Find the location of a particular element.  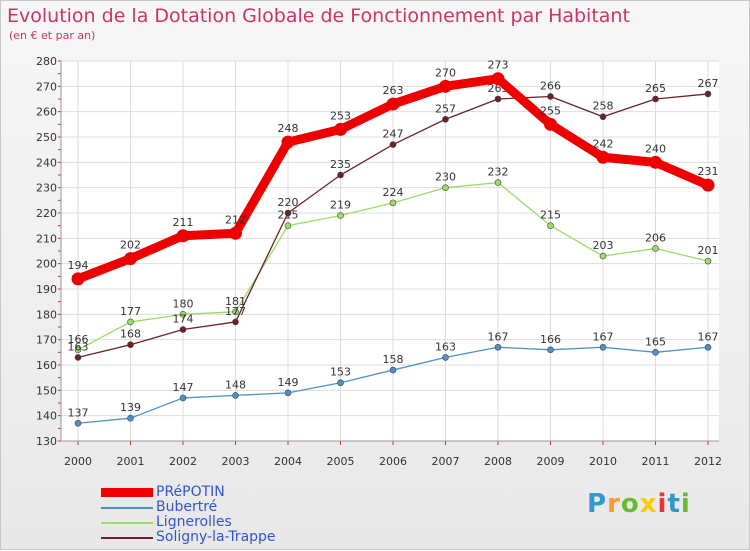

x-tick-label: 2008 is located at coordinates (498, 461).